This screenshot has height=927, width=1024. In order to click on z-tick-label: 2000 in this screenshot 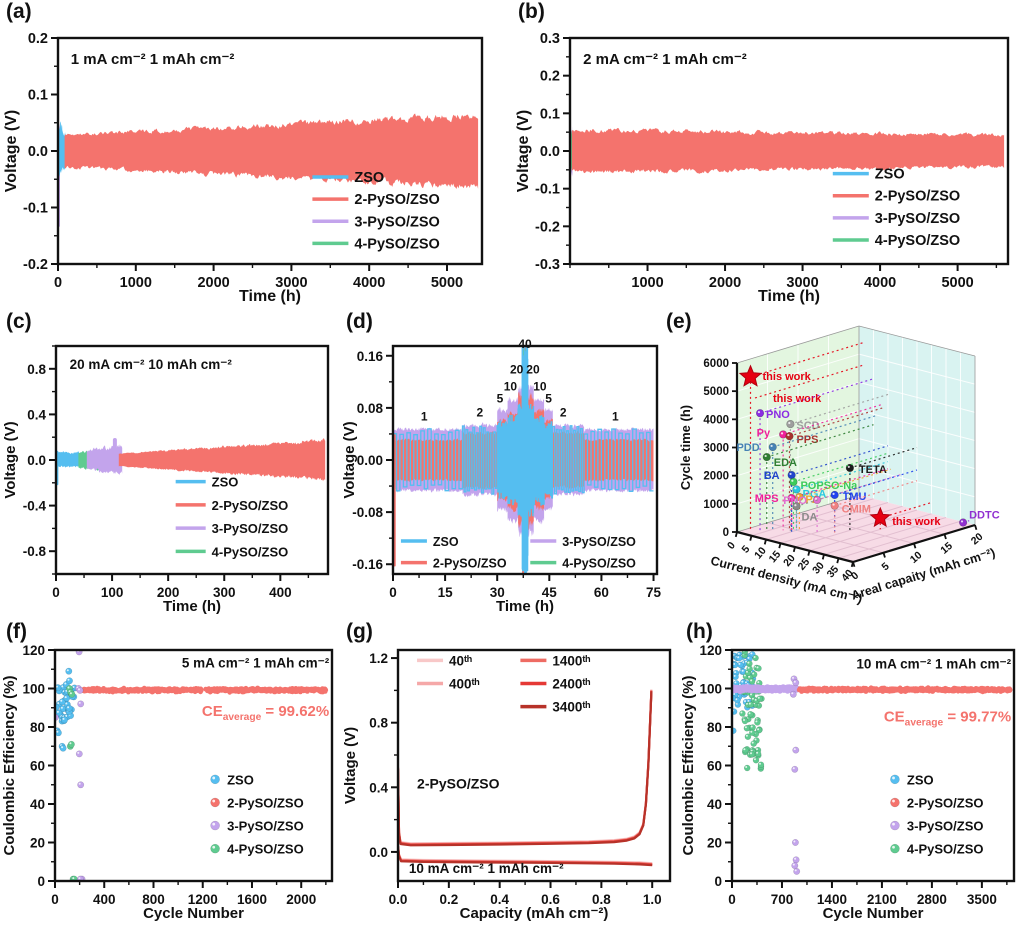, I will do `click(716, 477)`.